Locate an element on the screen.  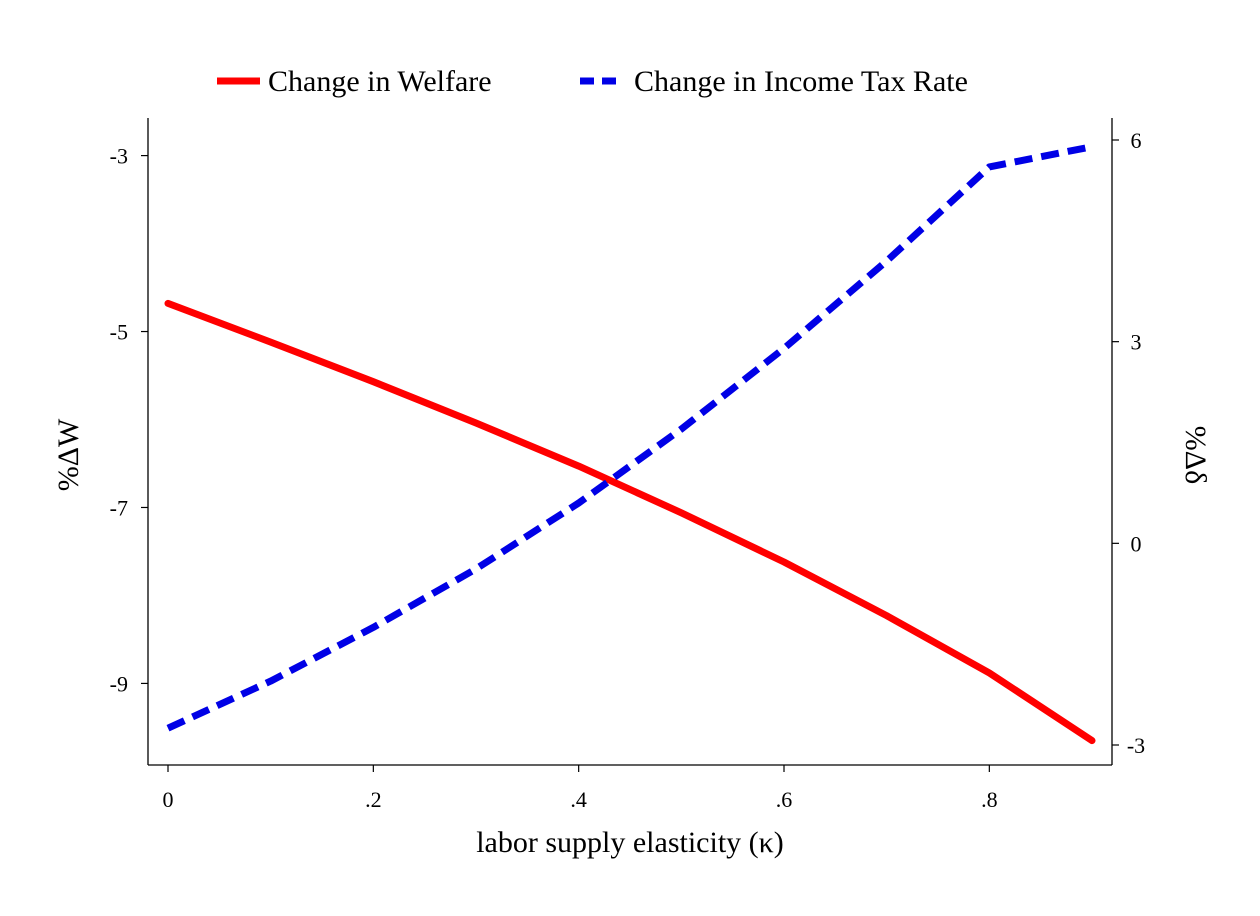
y-right-tick-labels: 6 3 0 -3 is located at coordinates (1128, 443).